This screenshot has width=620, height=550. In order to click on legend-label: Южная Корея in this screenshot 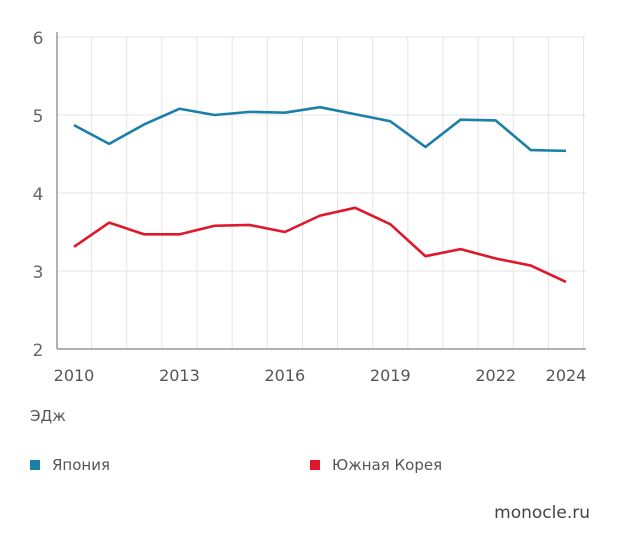, I will do `click(387, 465)`.